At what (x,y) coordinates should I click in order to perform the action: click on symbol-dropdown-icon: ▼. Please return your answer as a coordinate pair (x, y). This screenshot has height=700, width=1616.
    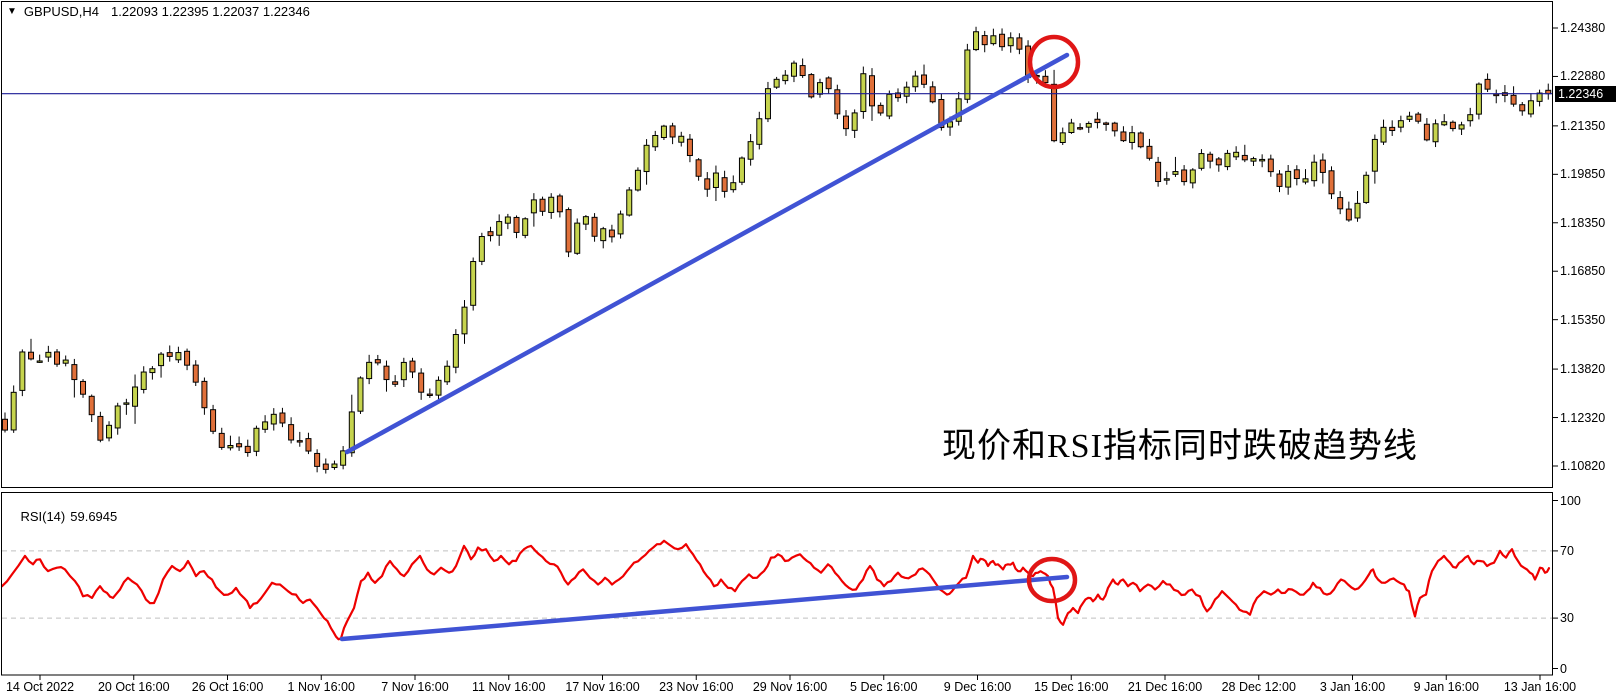
    Looking at the image, I should click on (12, 11).